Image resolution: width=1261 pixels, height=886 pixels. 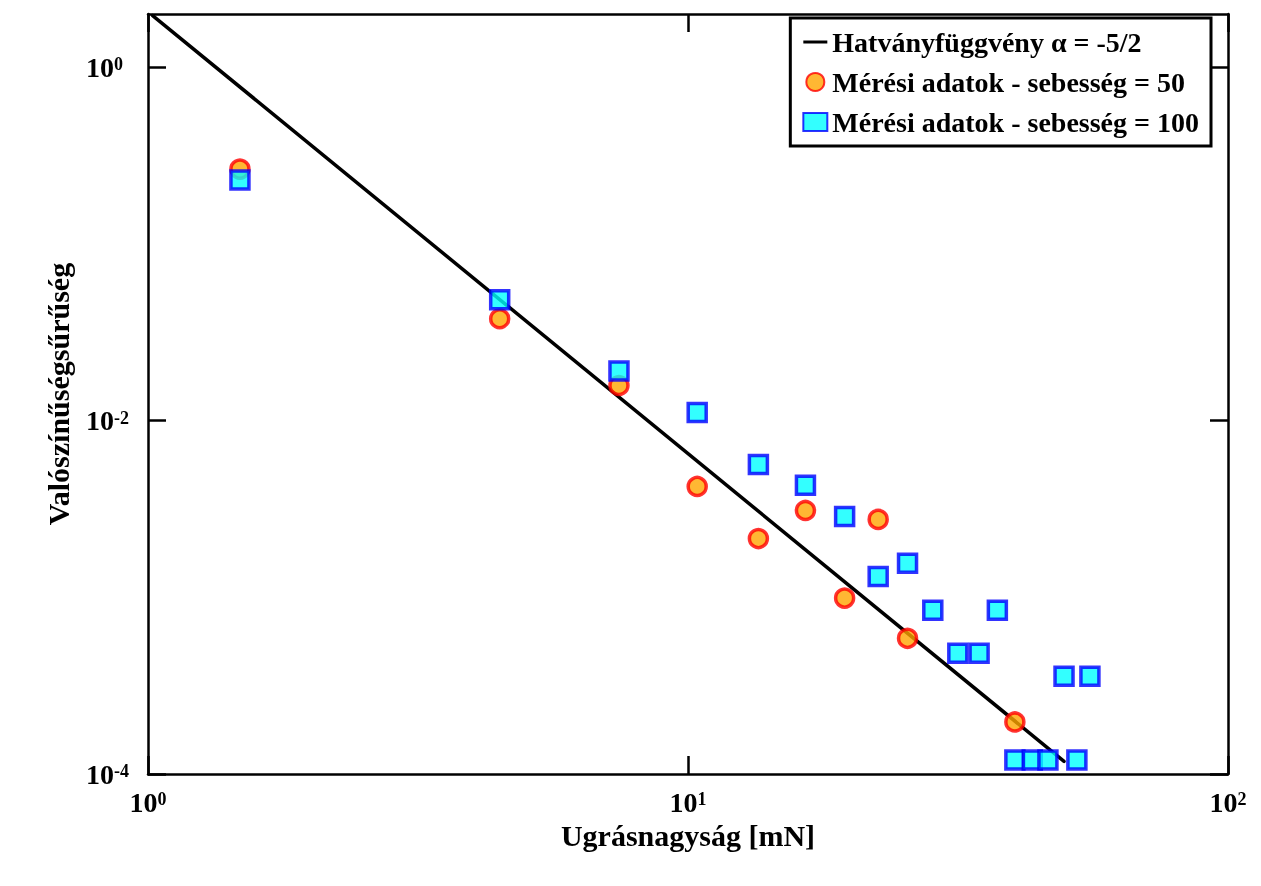 I want to click on legend-label: Hatványfüggvény α = -5/2, so click(x=987, y=42).